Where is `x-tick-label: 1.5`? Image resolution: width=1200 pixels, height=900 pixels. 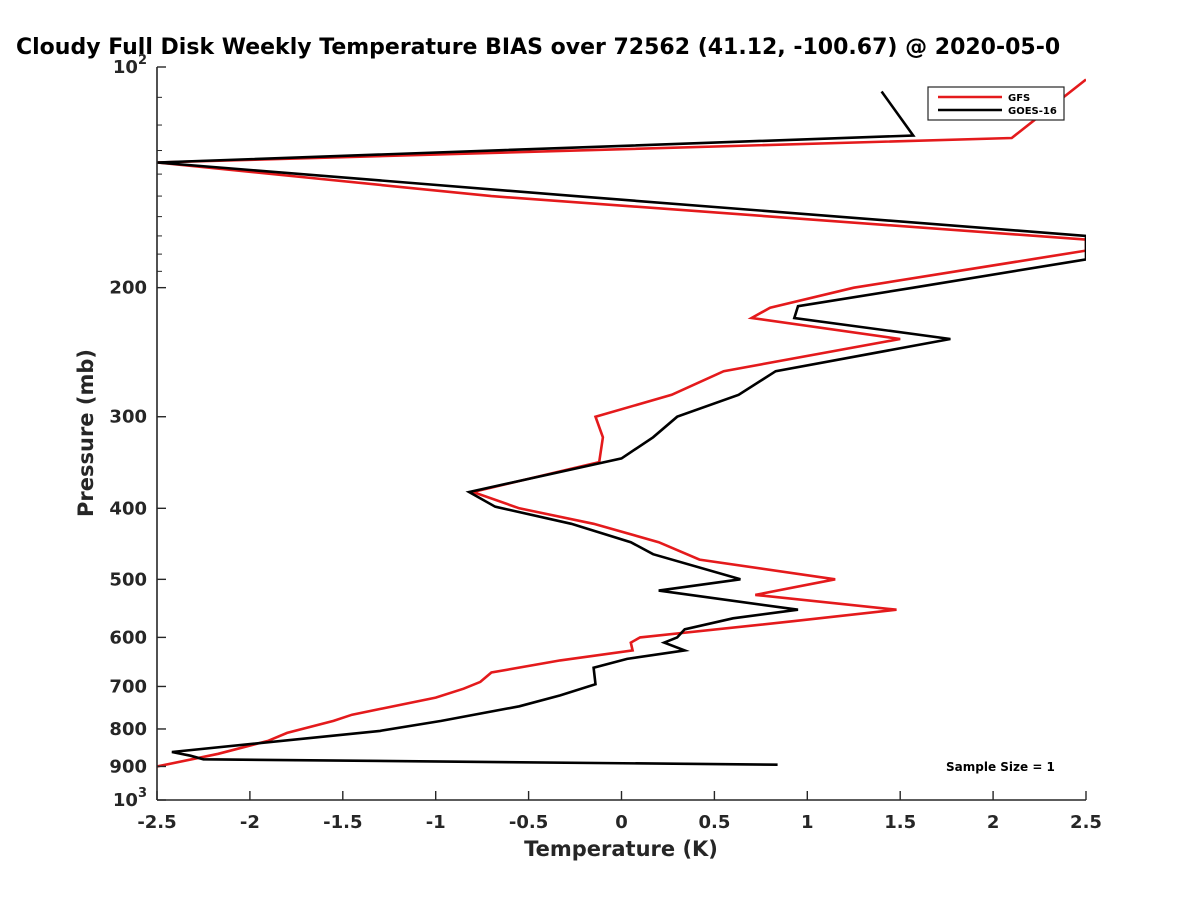 x-tick-label: 1.5 is located at coordinates (900, 822).